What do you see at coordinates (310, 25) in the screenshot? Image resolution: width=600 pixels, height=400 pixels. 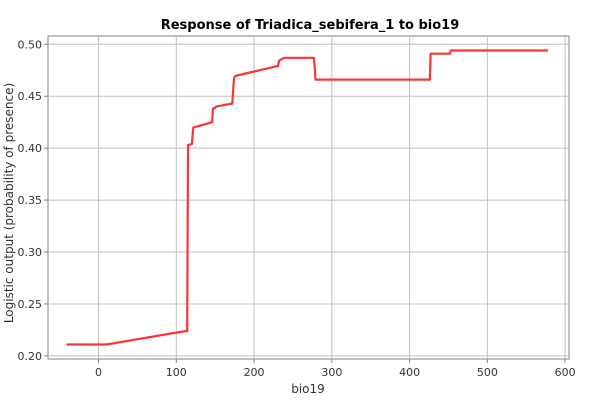 I see `chart-title: Response of Triadica_sebifera_1 to bio19` at bounding box center [310, 25].